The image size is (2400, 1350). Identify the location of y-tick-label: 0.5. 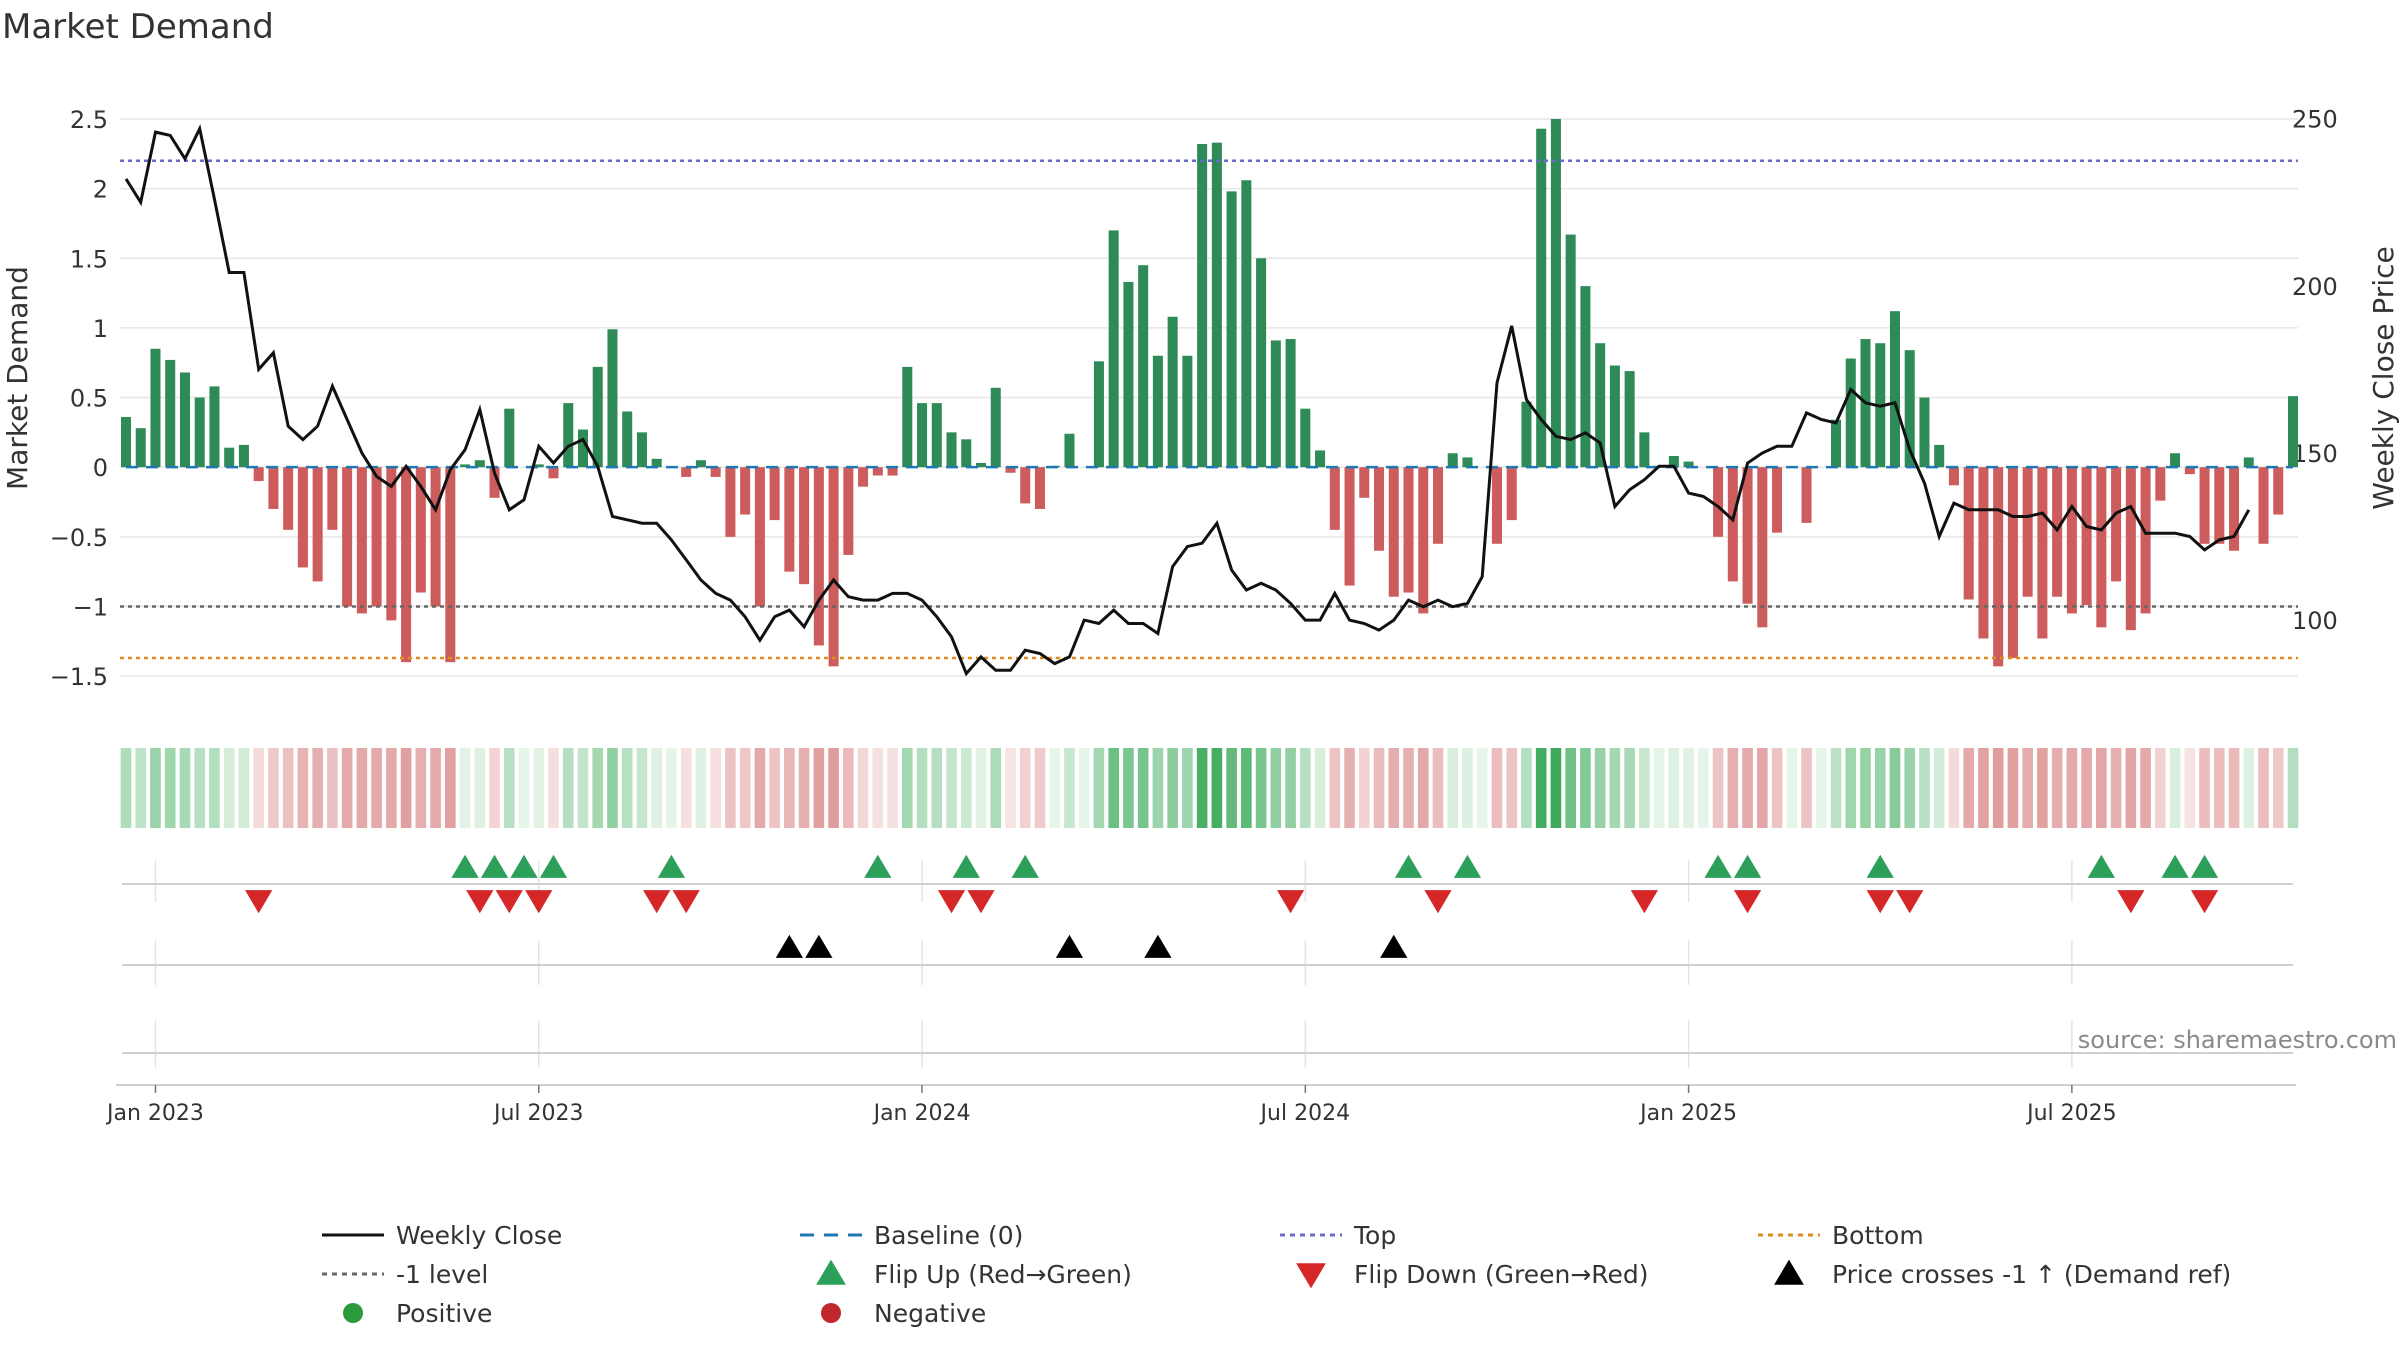
(89, 399).